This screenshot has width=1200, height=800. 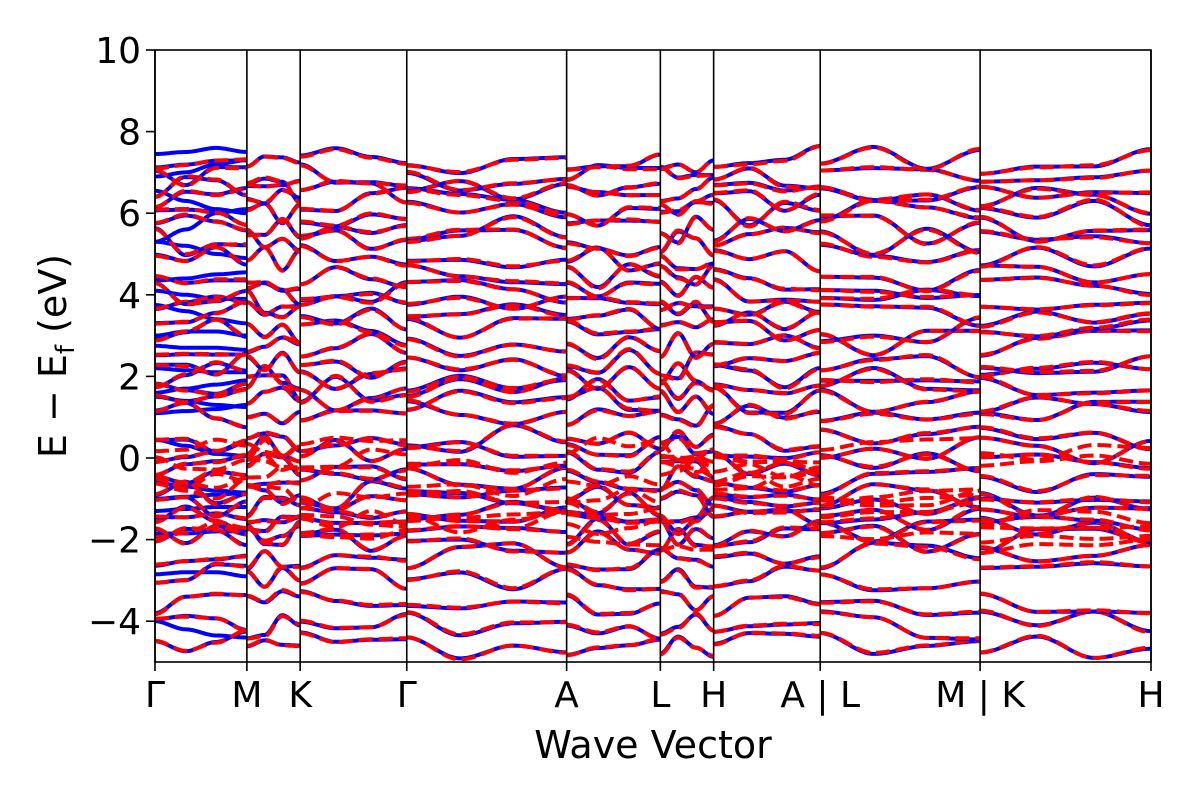 I want to click on x-tick-label: K, so click(x=300, y=695).